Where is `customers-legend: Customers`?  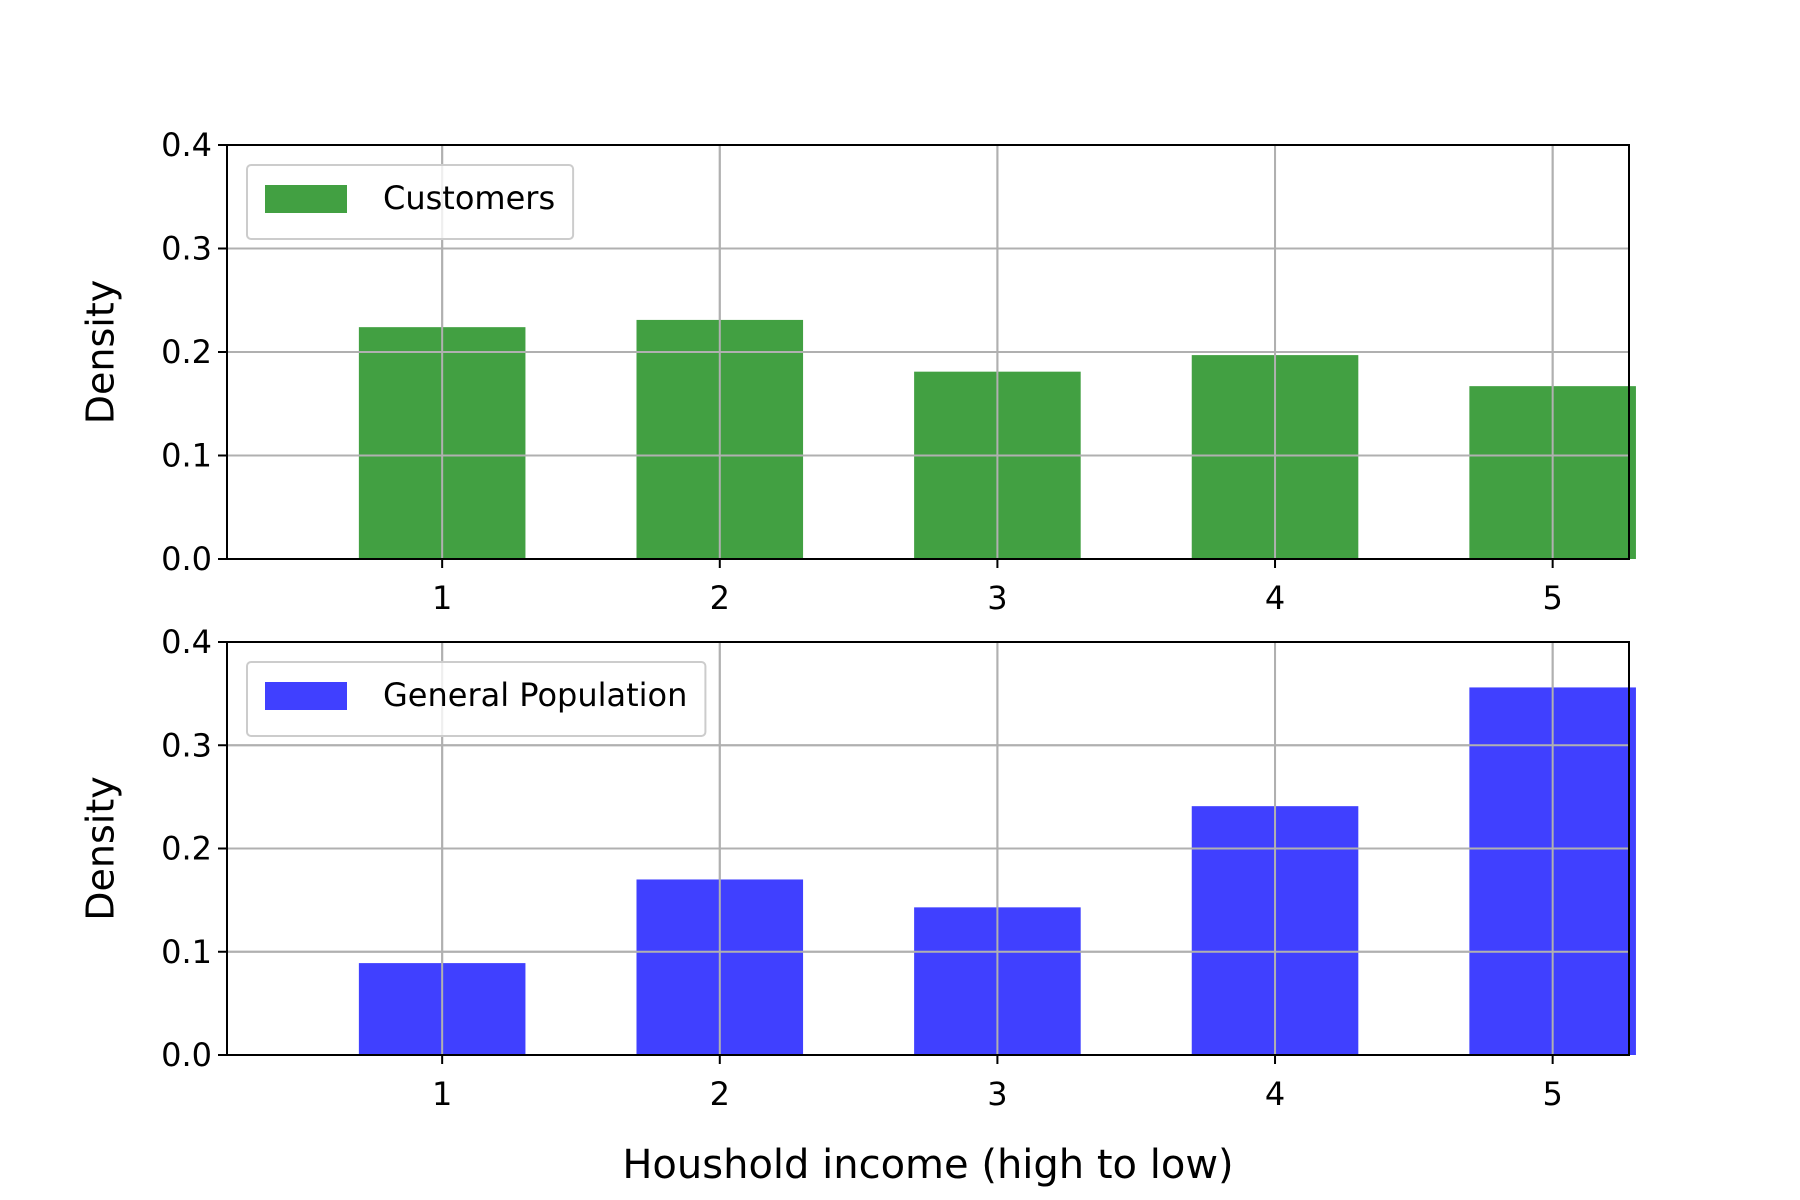 customers-legend: Customers is located at coordinates (410, 202).